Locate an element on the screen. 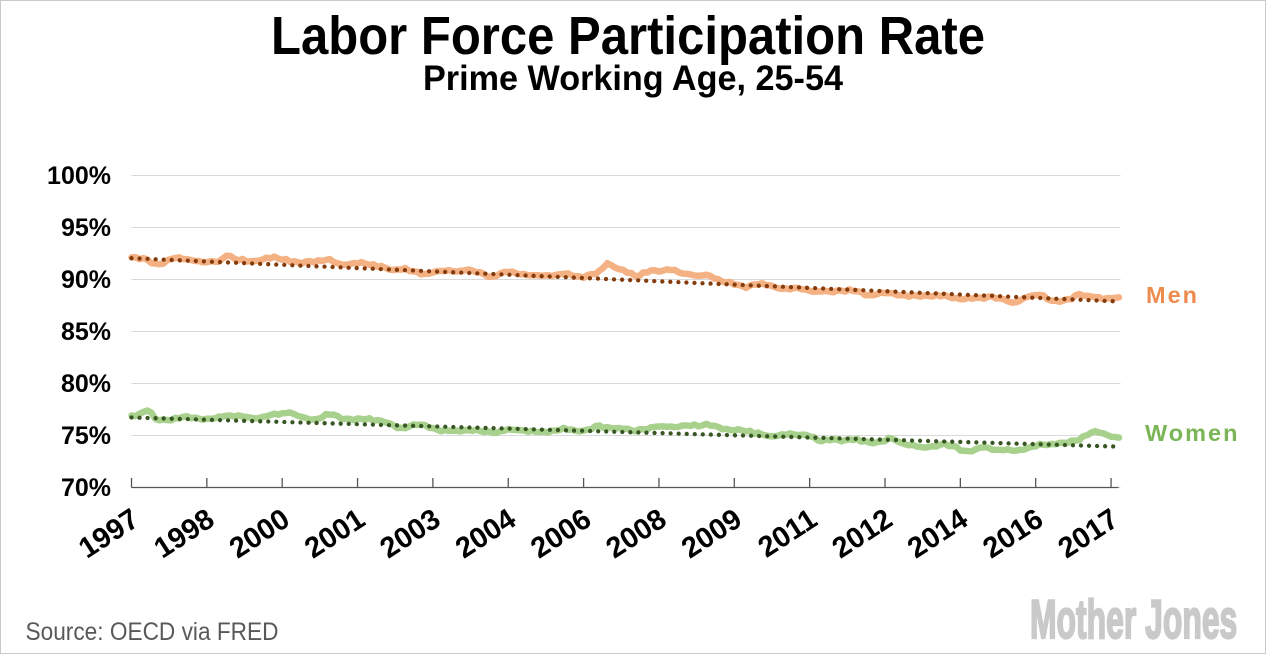  svg-text: 85% is located at coordinates (86, 332).